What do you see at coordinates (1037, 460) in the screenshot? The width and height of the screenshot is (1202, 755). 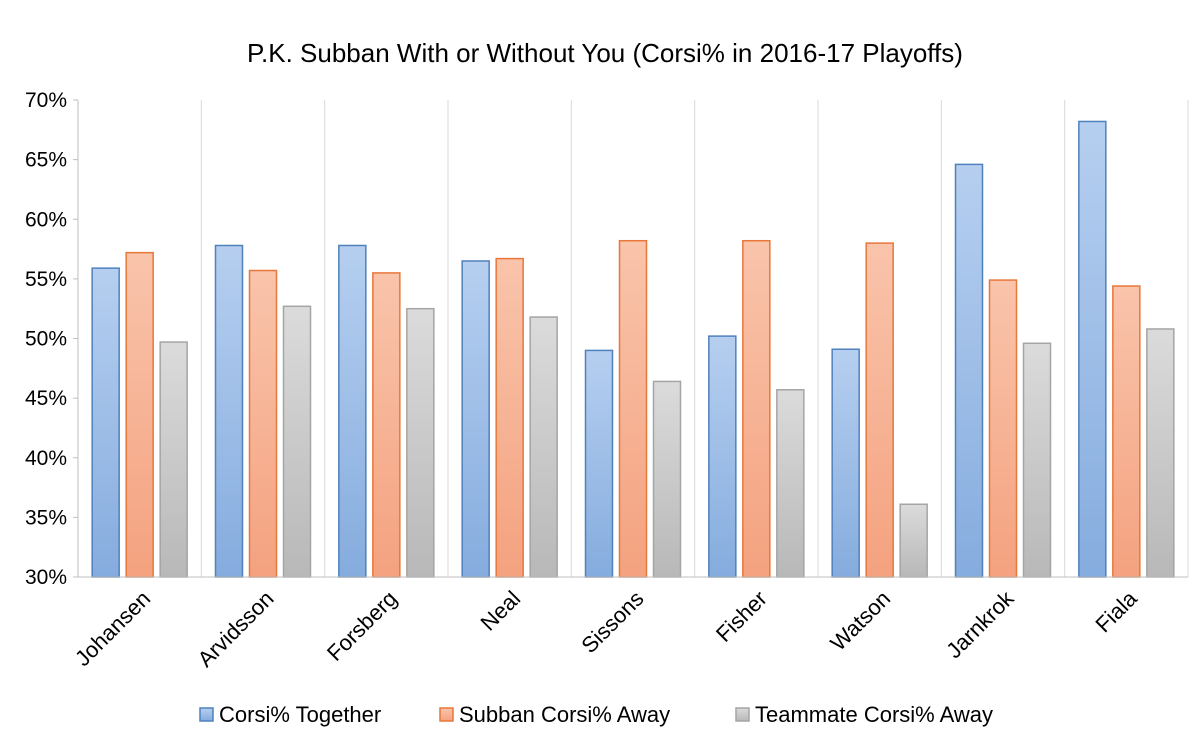 I see `bar-jarnkrok-teammate-corsi-away` at bounding box center [1037, 460].